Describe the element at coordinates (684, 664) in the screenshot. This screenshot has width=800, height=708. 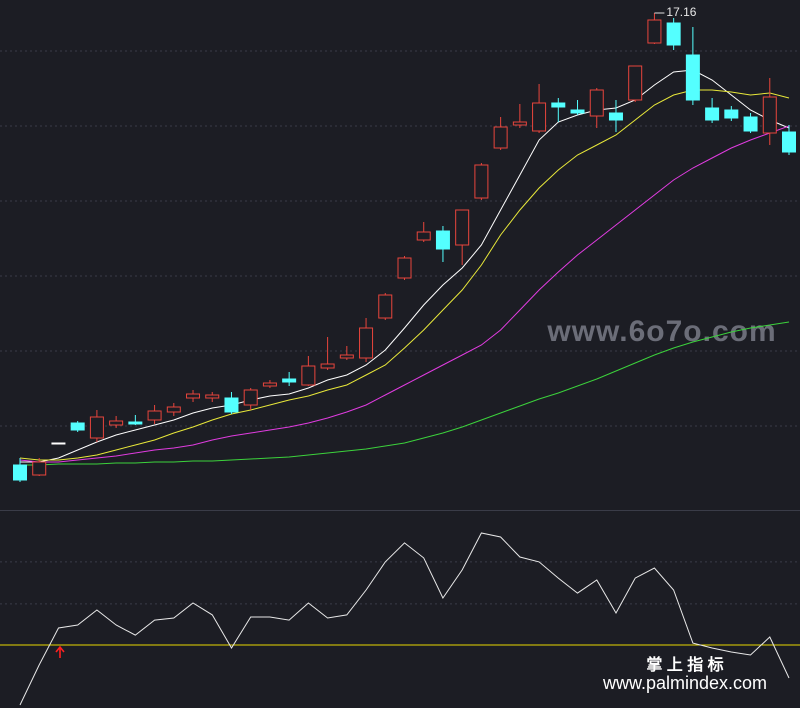
I see `brand-title: 掌 上 指 标` at that location.